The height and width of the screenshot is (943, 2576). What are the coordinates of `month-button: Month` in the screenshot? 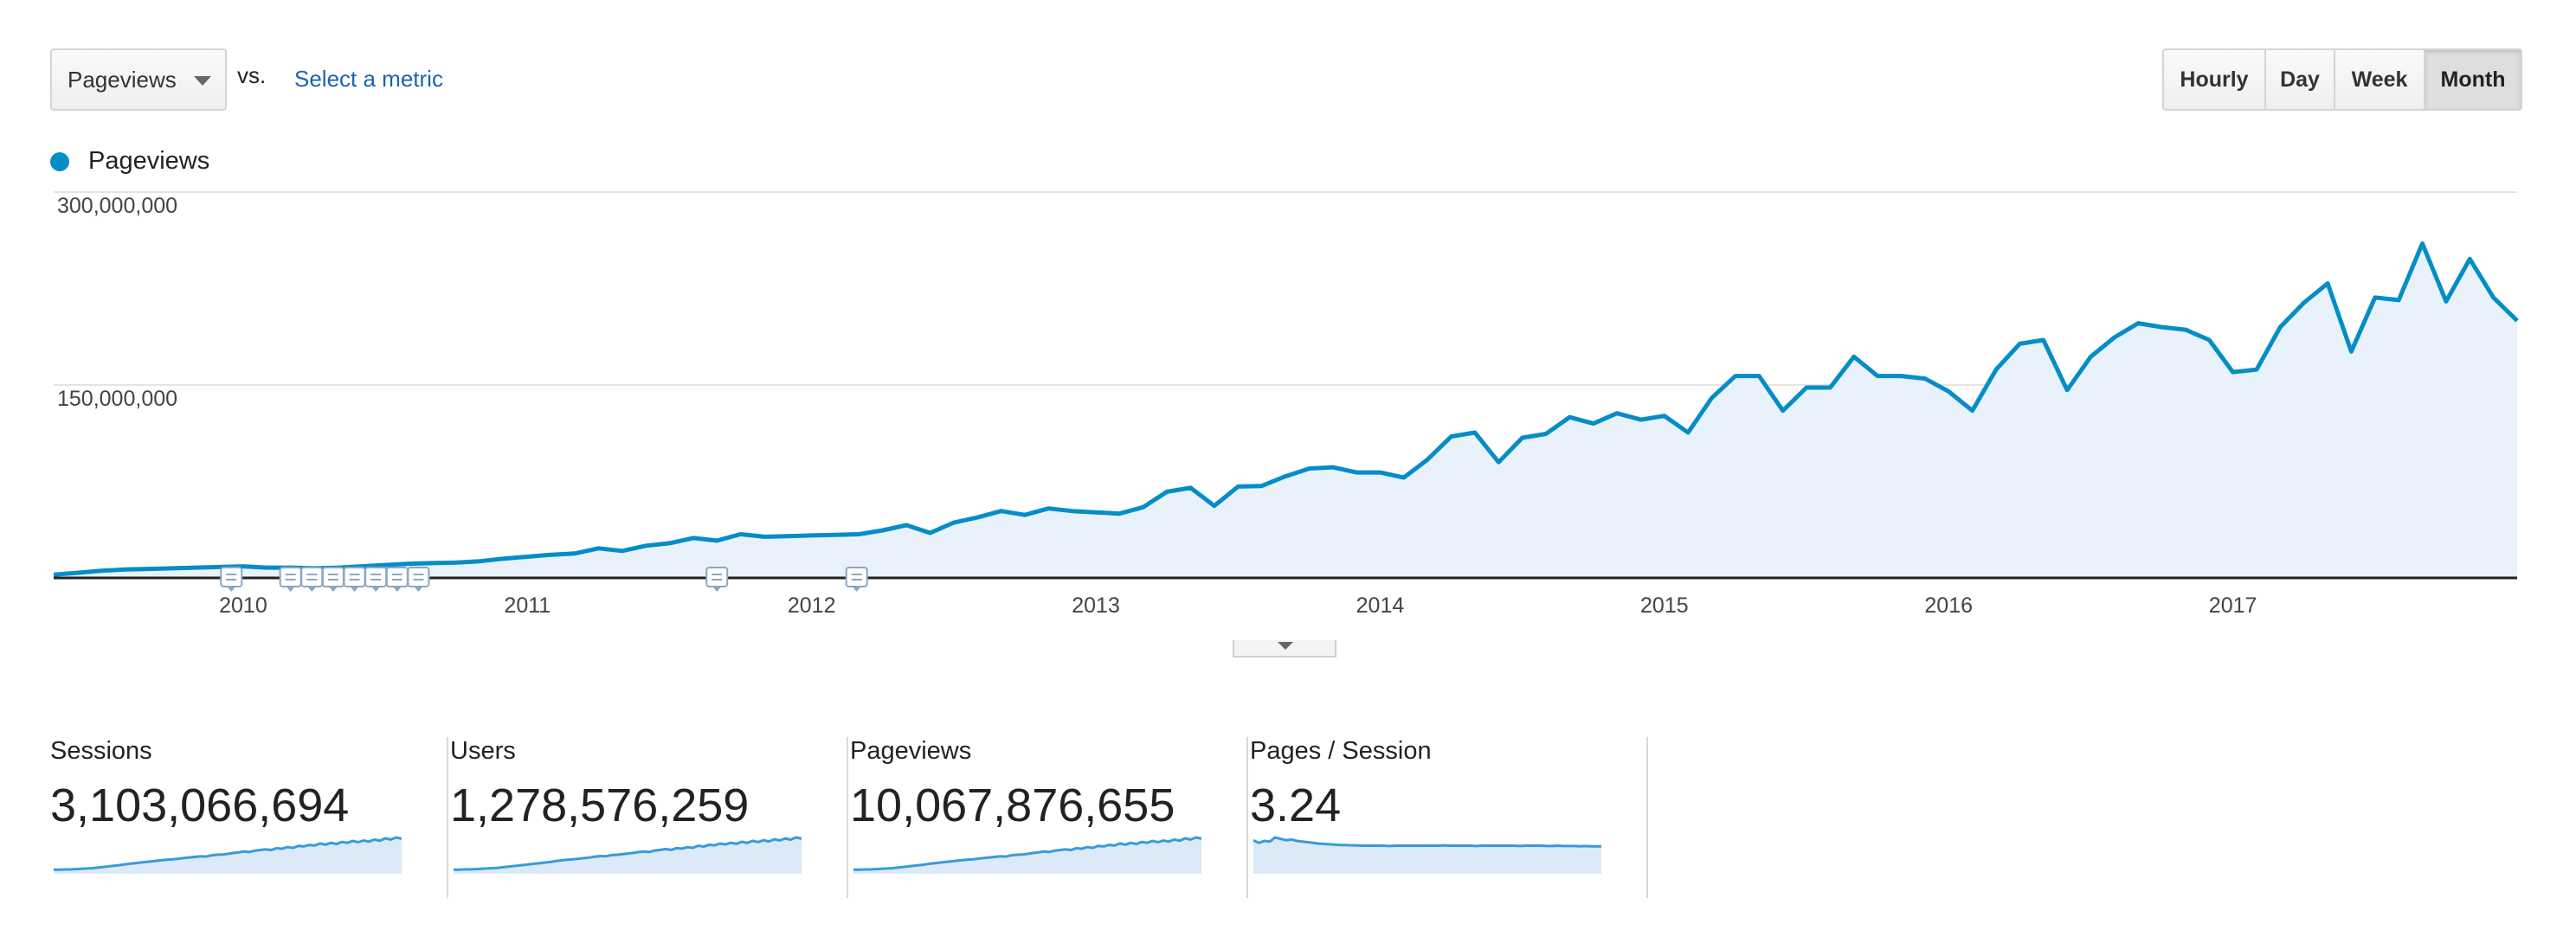 It's located at (2473, 79).